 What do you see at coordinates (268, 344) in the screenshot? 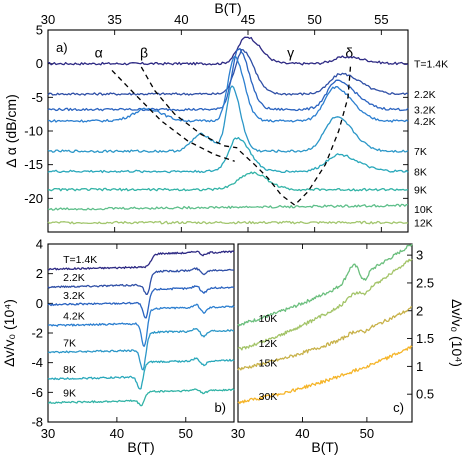
I see `series-label-c: 12K` at bounding box center [268, 344].